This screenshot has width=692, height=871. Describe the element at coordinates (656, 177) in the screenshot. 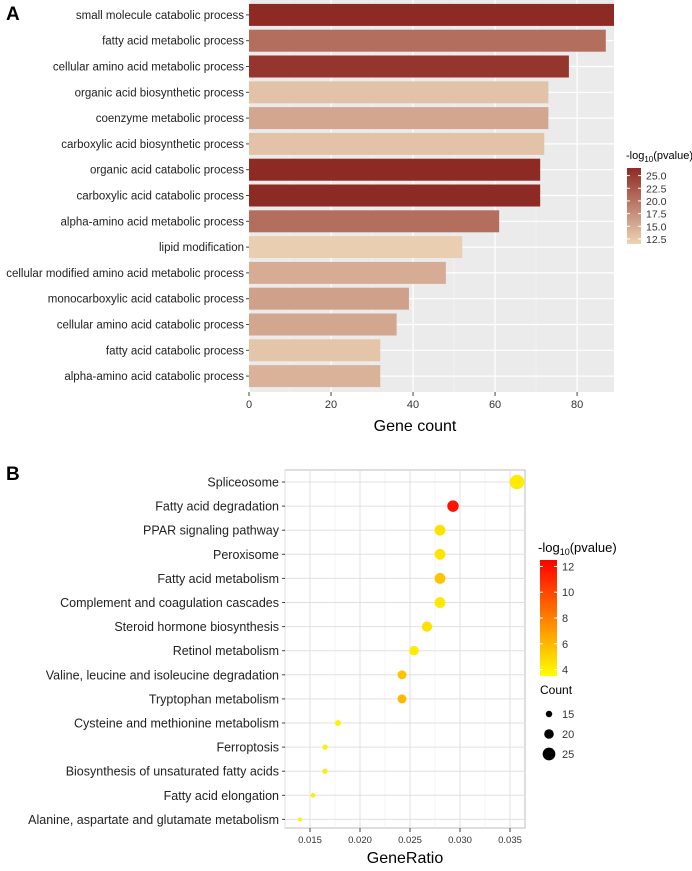

I see `legend-tick-label: 25.0` at that location.